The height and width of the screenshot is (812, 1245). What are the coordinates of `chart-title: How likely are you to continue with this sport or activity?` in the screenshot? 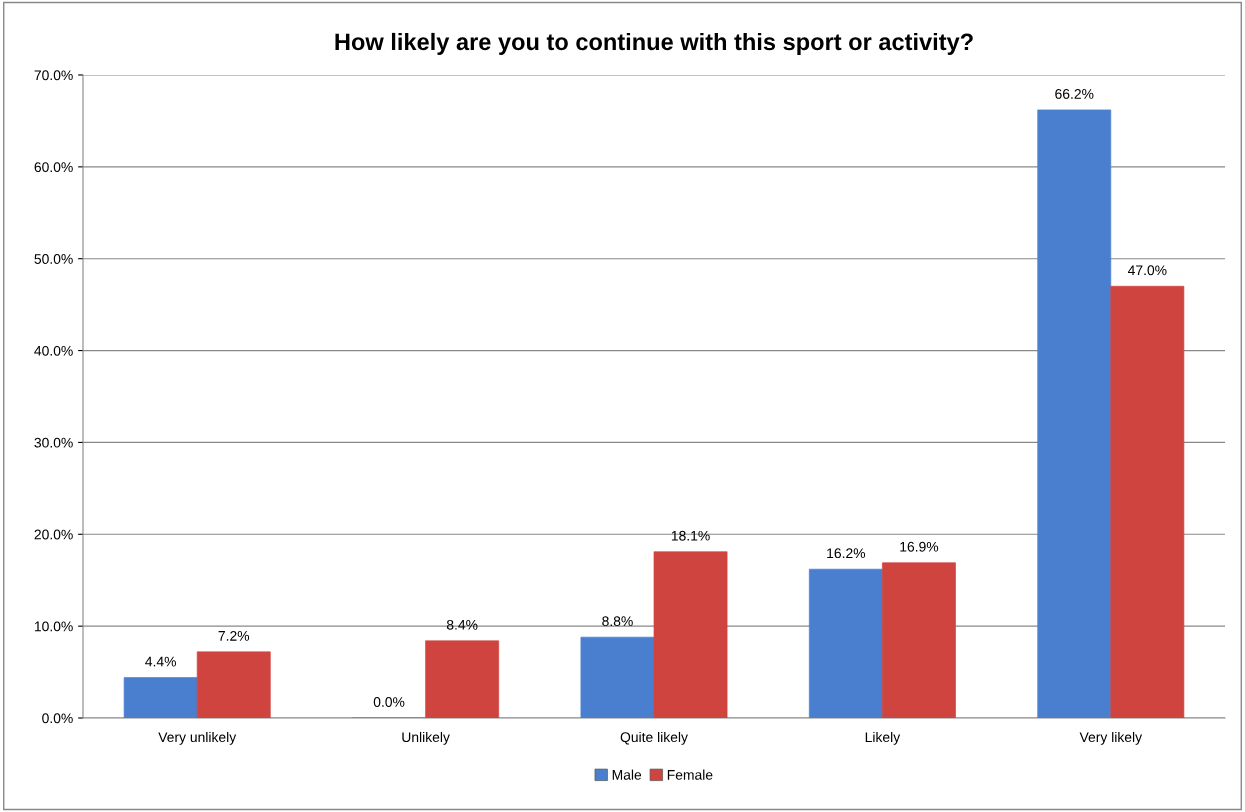 It's located at (654, 43).